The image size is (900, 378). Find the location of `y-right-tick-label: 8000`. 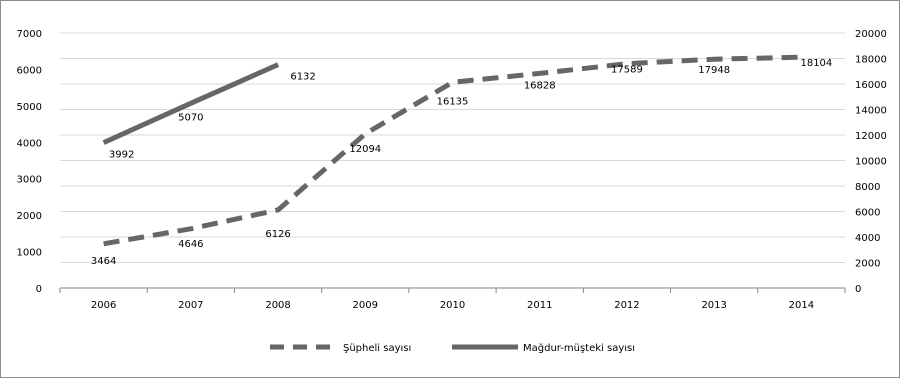

y-right-tick-label: 8000 is located at coordinates (867, 187).